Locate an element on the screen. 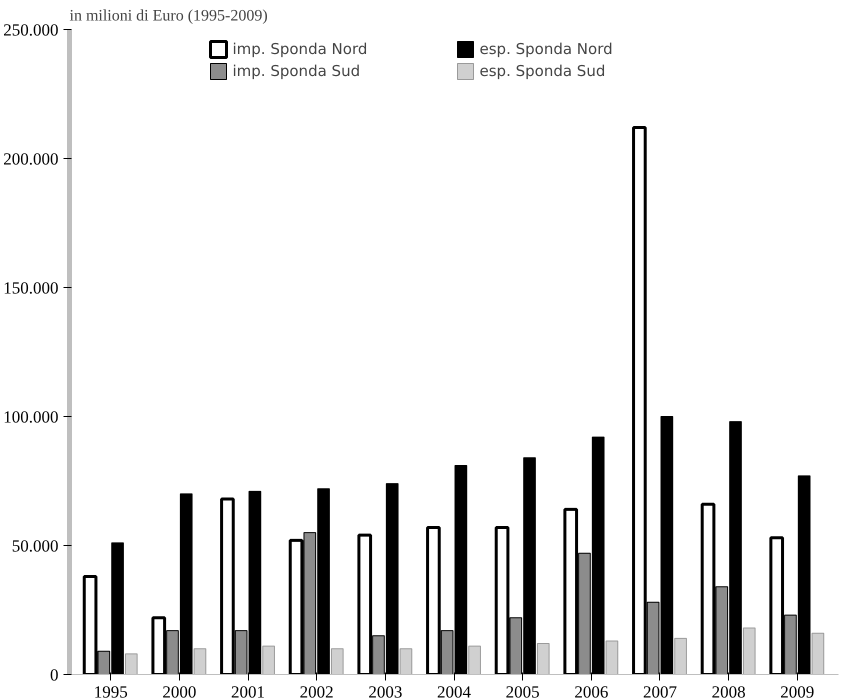 The image size is (843, 700). y-tick-label: 250.000 is located at coordinates (30, 30).